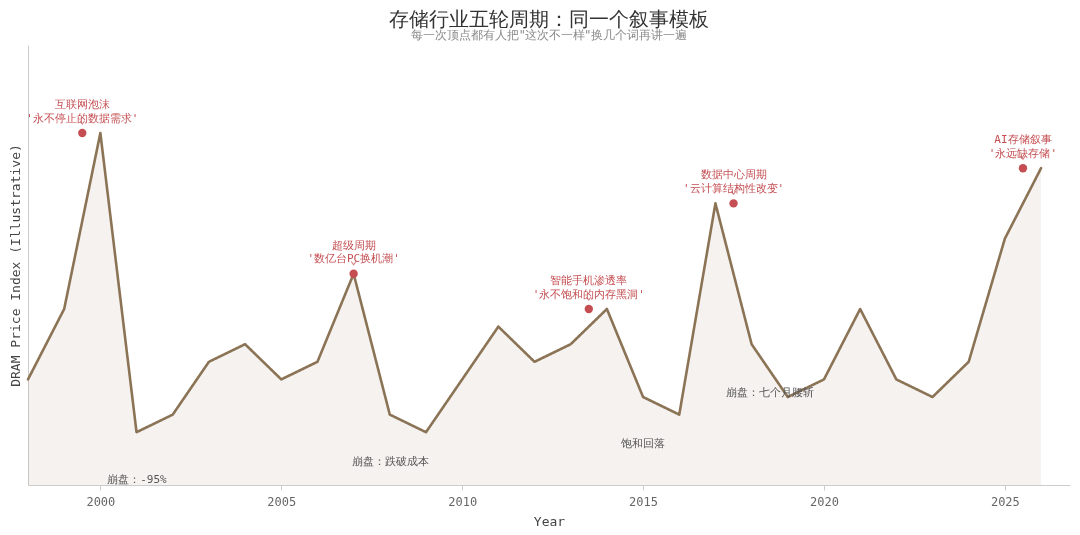 The width and height of the screenshot is (1080, 535). I want to click on annotation: 数据中心周期 '云计算结构性改变', so click(733, 181).